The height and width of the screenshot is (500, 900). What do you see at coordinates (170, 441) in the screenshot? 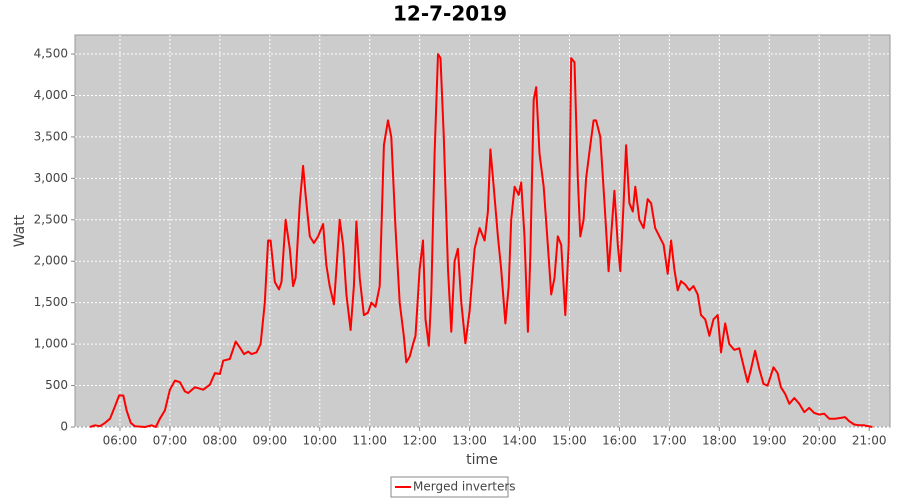
I see `x-tick-label: 07:00` at bounding box center [170, 441].